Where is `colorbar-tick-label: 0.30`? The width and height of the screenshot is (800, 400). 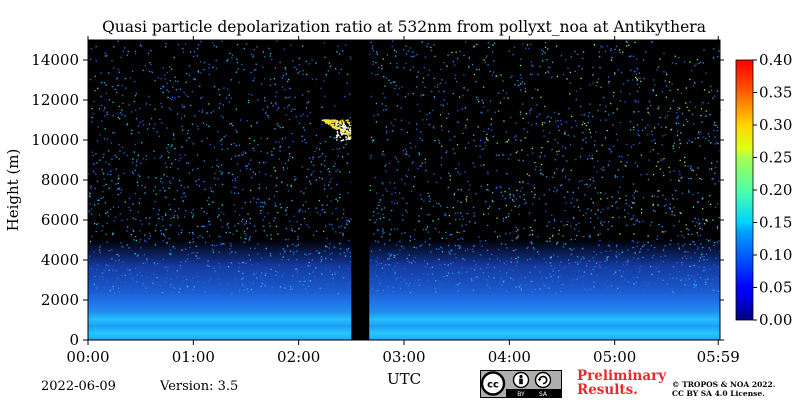
colorbar-tick-label: 0.30 is located at coordinates (775, 125).